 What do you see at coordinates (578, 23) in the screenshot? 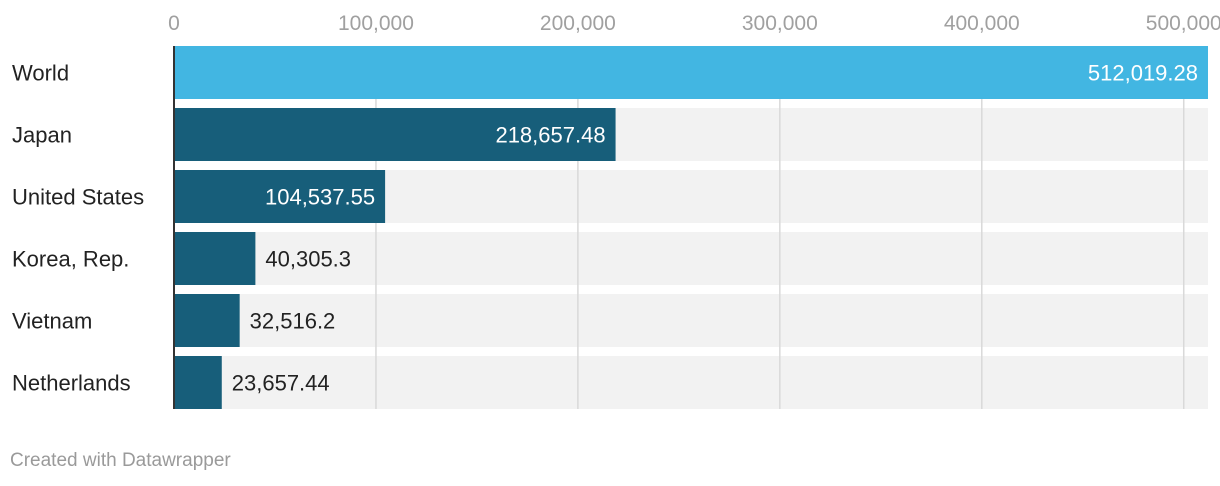
I see `x-tick-label: 200,000` at bounding box center [578, 23].